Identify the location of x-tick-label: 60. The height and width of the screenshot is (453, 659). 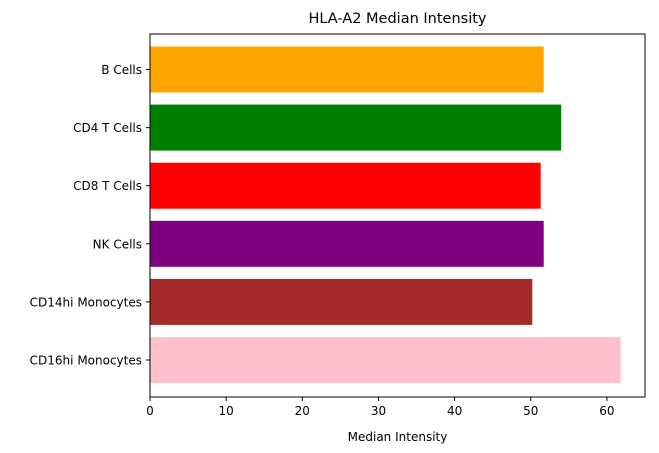
(606, 411).